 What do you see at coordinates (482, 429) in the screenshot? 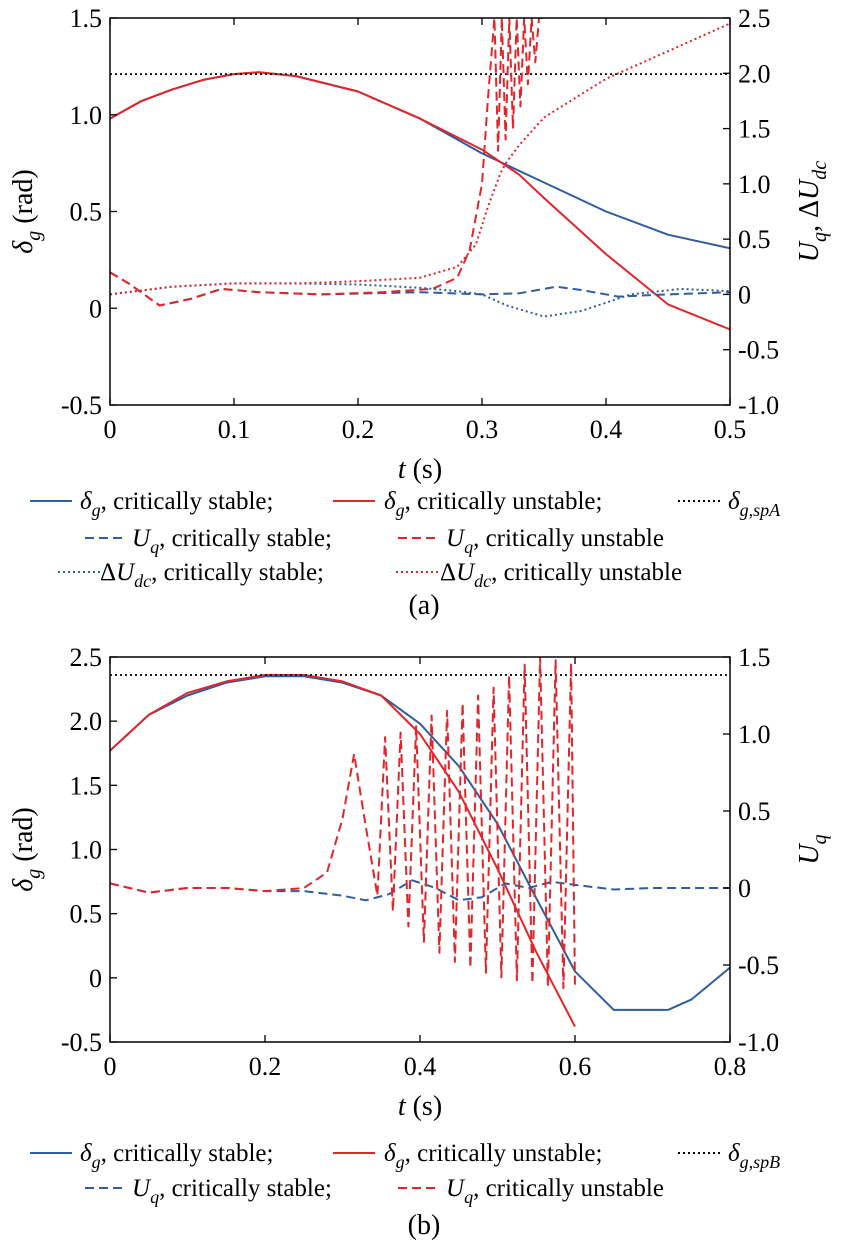
I see `x-tick-label: 0.3` at bounding box center [482, 429].